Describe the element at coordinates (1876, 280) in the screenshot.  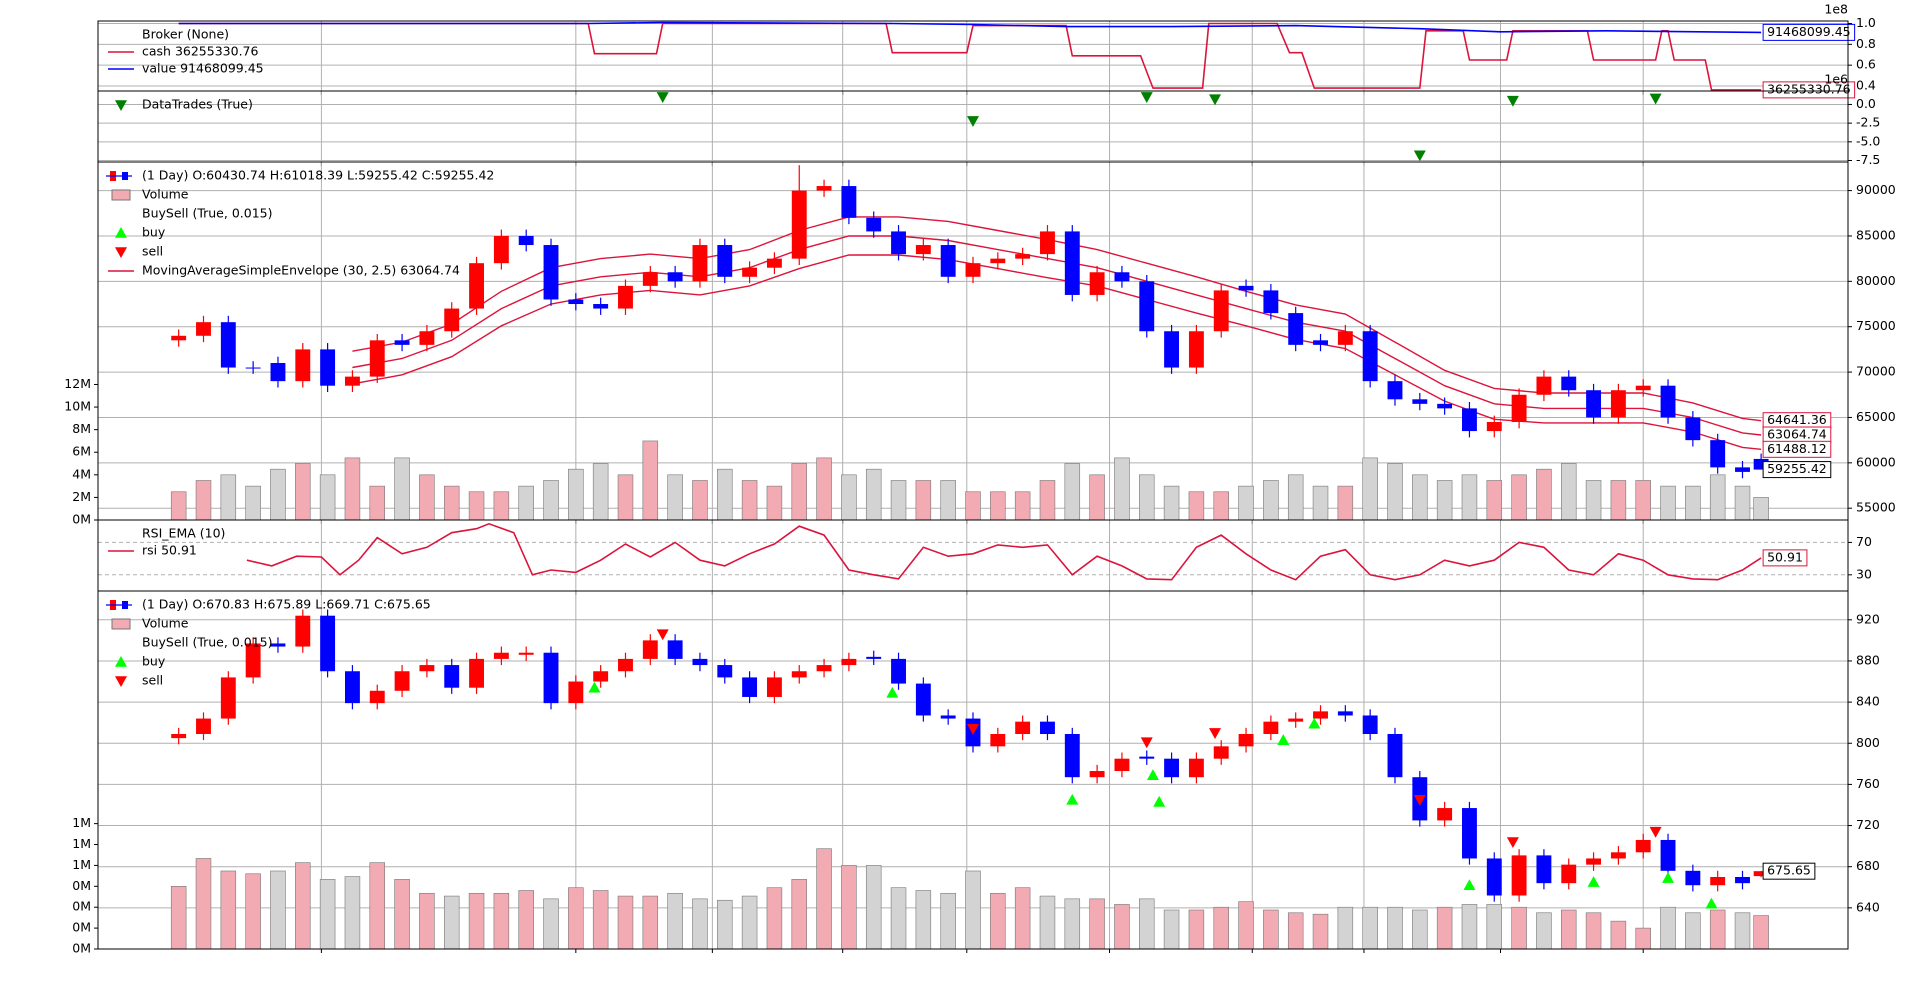
I see `y-tick-label: 80000` at that location.